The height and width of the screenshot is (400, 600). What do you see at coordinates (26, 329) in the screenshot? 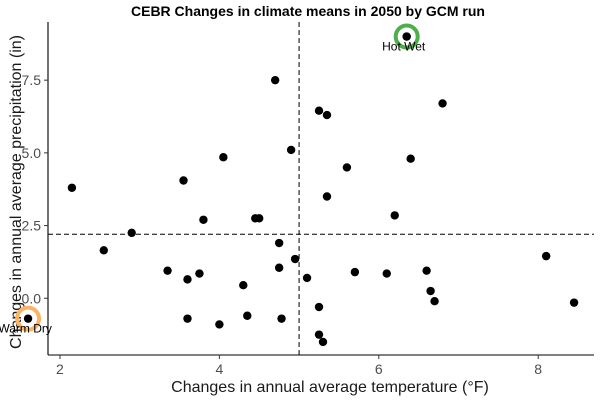
I see `highlight-label: Warm Dry` at bounding box center [26, 329].